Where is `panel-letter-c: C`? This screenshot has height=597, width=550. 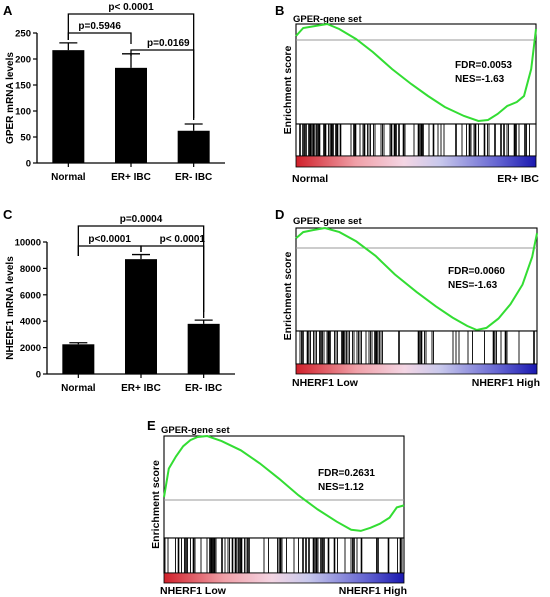
panel-letter-c: C is located at coordinates (8, 214).